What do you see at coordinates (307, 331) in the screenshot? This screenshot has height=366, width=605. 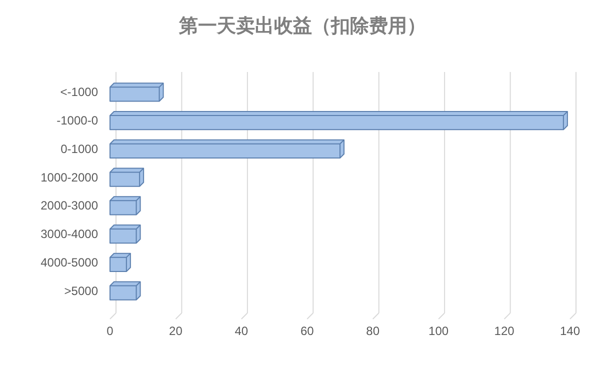 I see `x-tick-label: 60` at bounding box center [307, 331].